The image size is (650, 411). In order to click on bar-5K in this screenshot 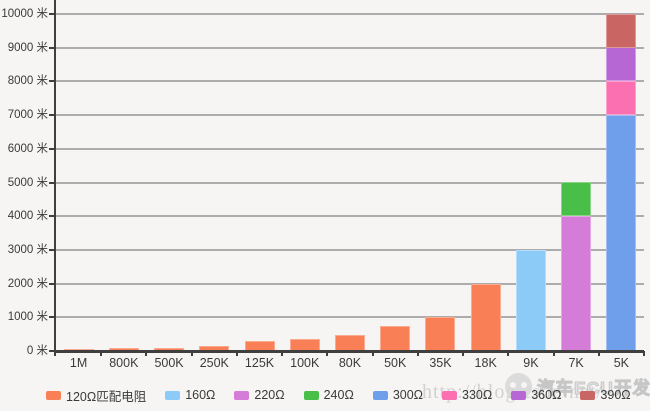, I will do `click(621, 182)`.